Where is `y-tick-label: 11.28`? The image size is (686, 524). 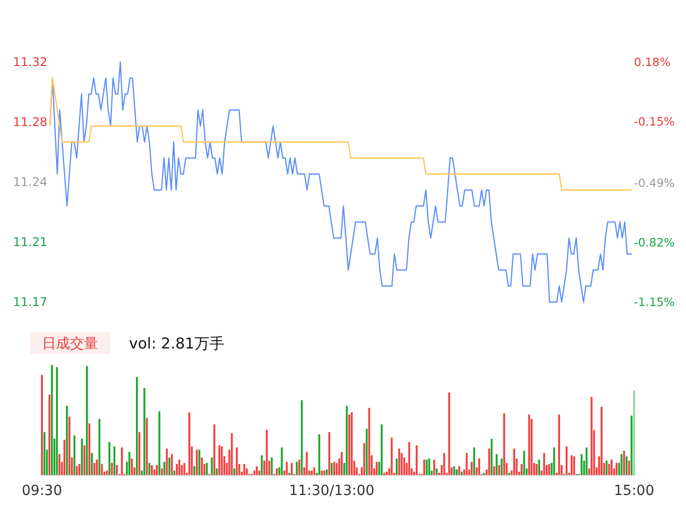
y-tick-label: 11.28 is located at coordinates (30, 122).